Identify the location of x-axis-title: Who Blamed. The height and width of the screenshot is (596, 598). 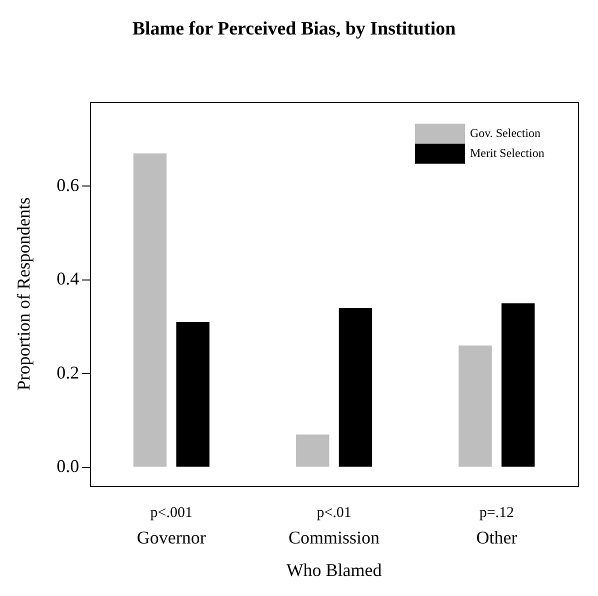
(334, 570).